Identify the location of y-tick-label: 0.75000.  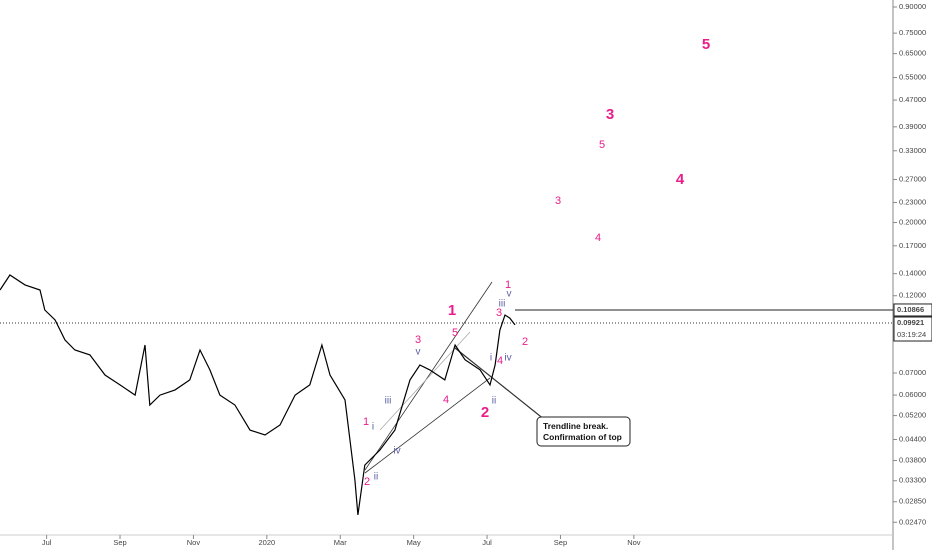
(912, 32).